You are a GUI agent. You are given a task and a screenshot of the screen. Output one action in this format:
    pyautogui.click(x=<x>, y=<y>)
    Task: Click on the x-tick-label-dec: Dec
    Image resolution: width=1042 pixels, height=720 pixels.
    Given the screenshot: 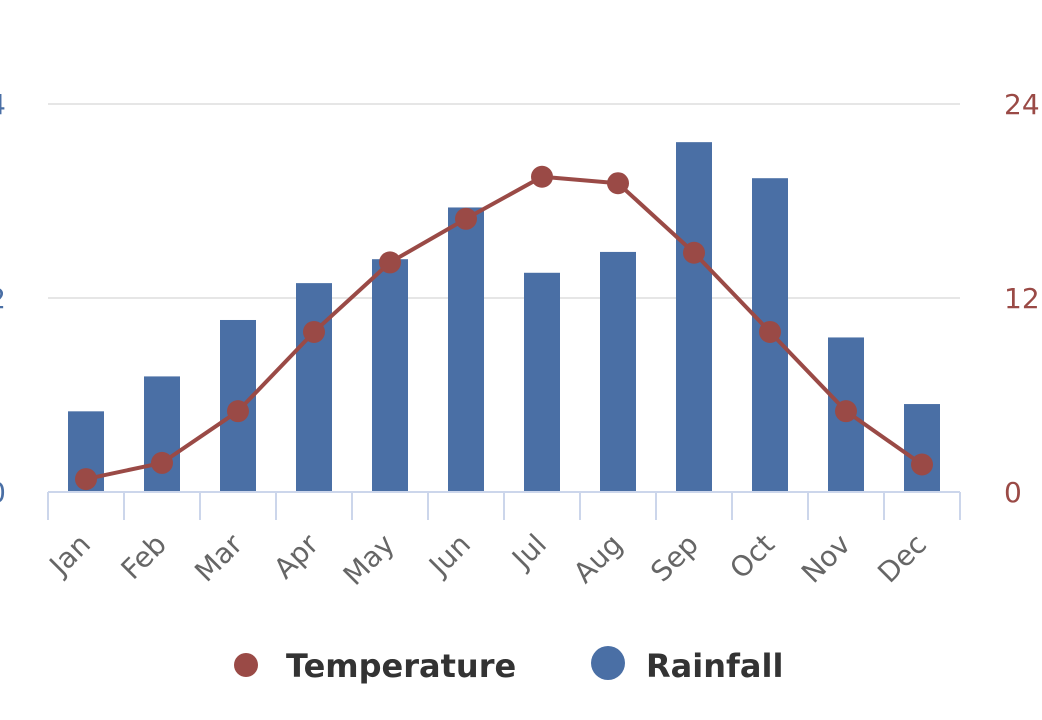 What is the action you would take?
    pyautogui.click(x=902, y=559)
    